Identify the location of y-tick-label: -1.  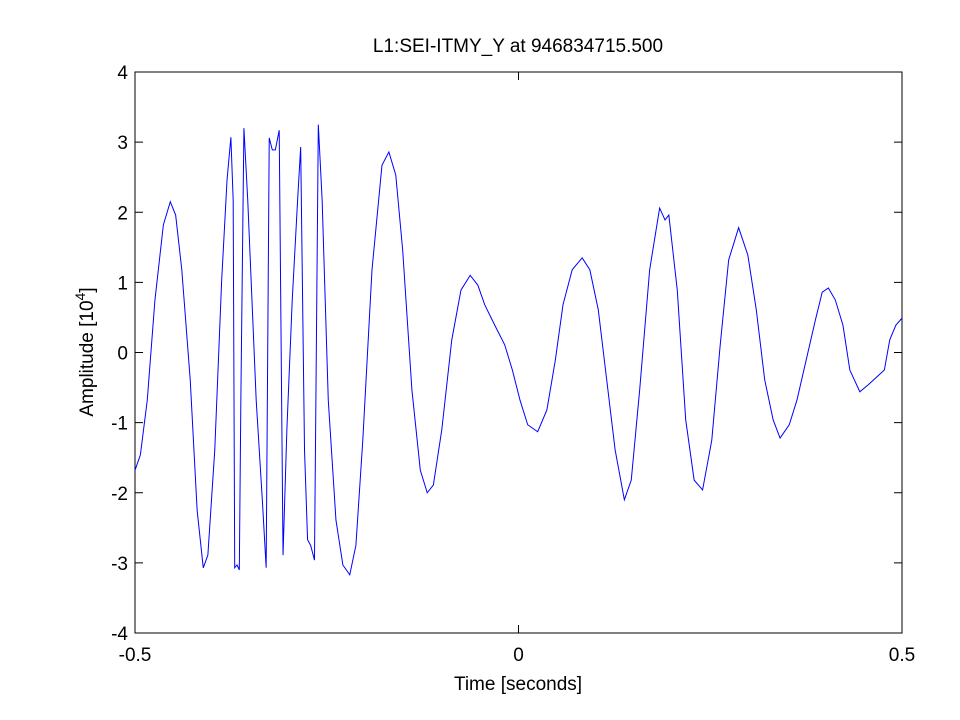
(119, 424).